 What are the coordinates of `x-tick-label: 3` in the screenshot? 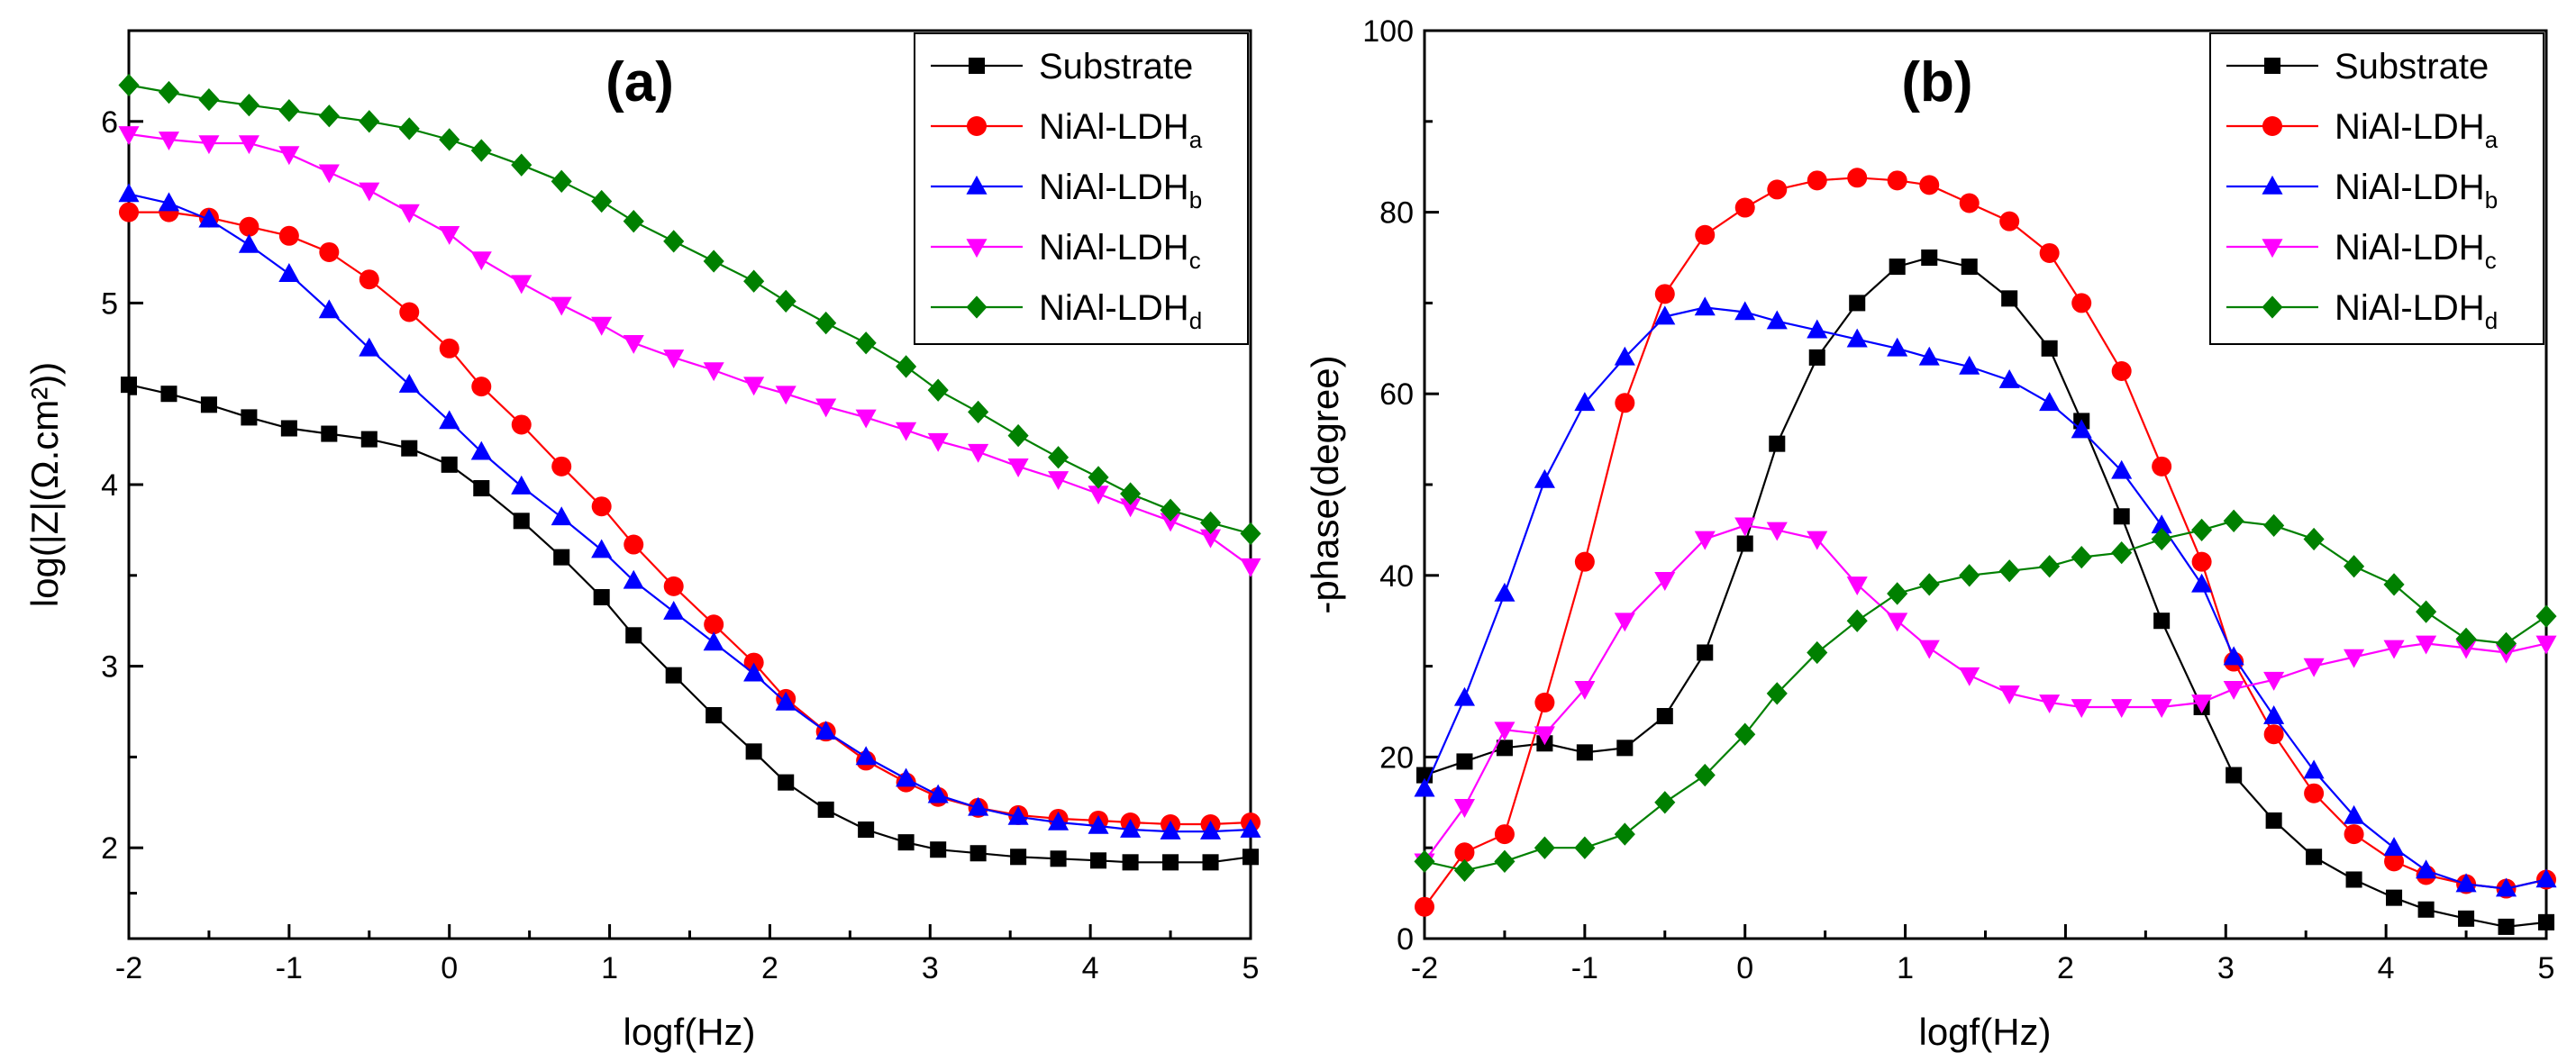 It's located at (2226, 968).